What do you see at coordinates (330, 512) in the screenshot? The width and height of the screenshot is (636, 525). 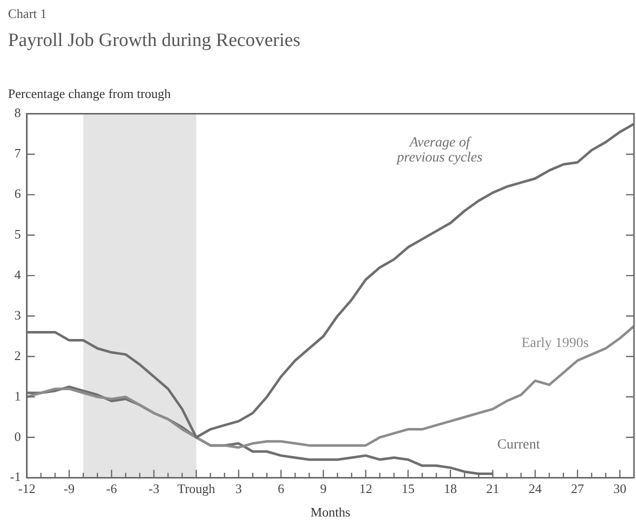 I see `x-axis-title: Months` at bounding box center [330, 512].